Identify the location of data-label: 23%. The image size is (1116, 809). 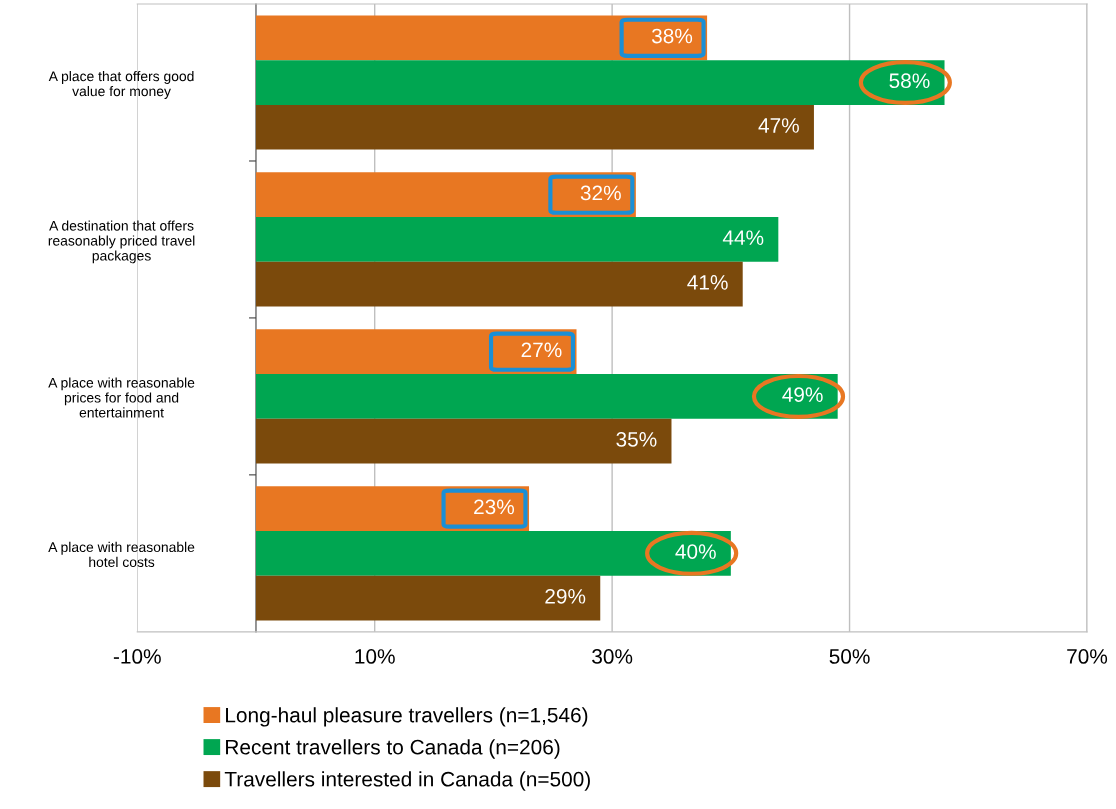
(494, 507).